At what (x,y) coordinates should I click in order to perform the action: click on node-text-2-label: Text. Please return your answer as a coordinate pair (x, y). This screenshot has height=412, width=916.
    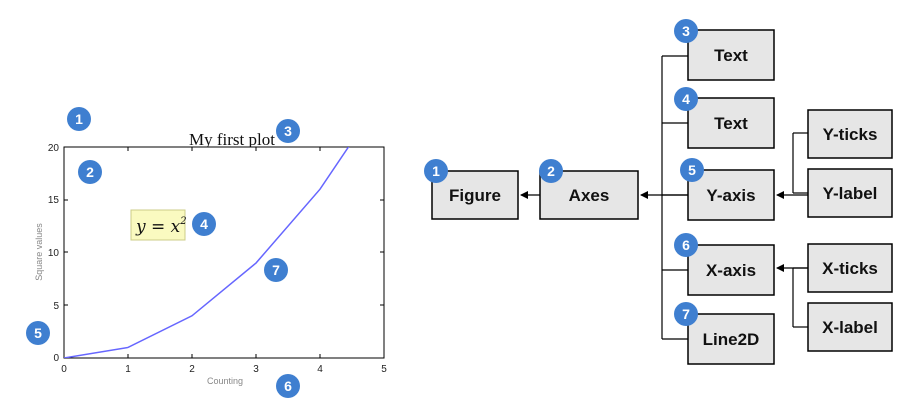
    Looking at the image, I should click on (731, 123).